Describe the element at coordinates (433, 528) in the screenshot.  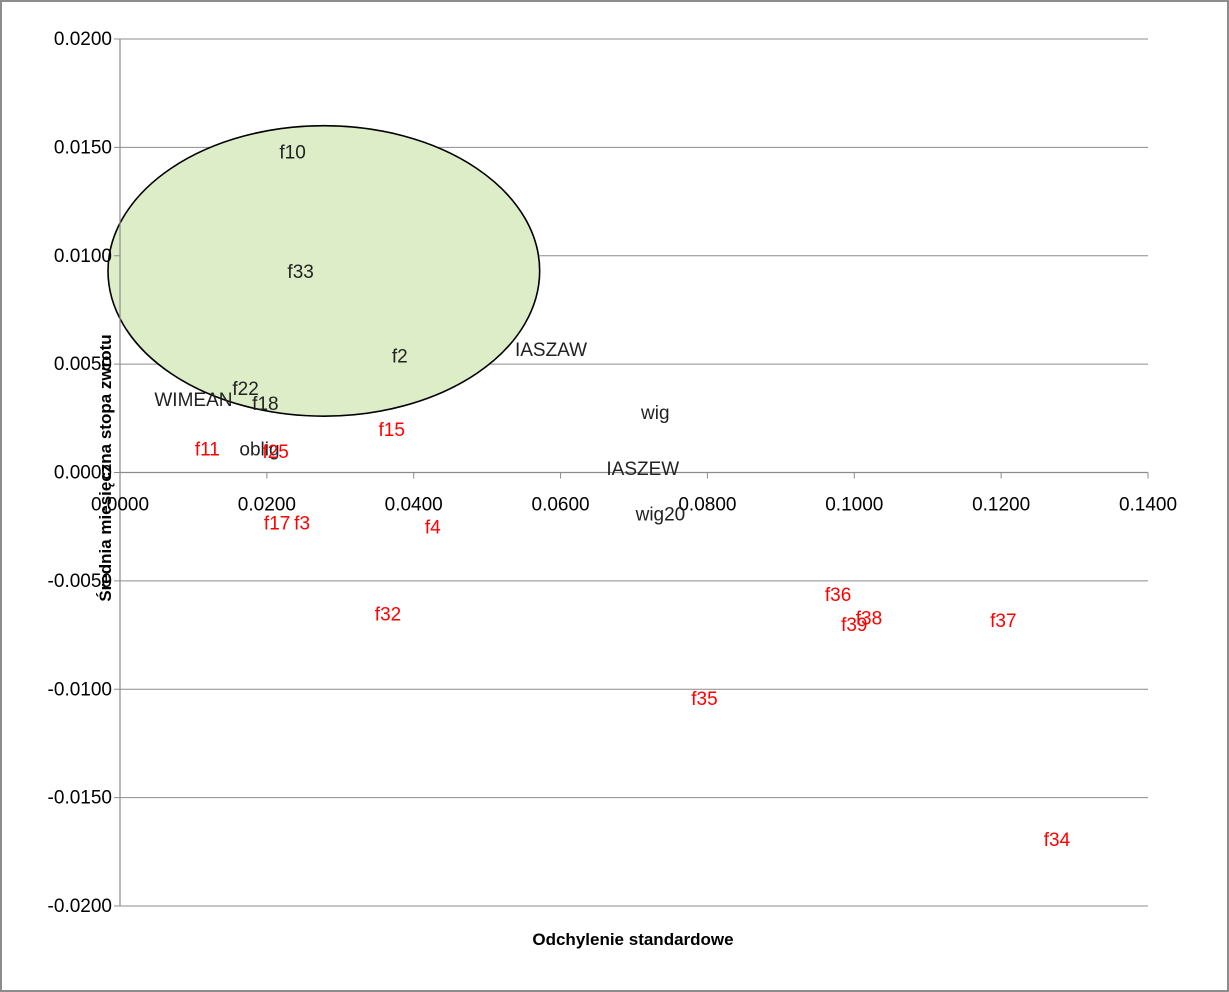
I see `data-point-f4: f4` at that location.